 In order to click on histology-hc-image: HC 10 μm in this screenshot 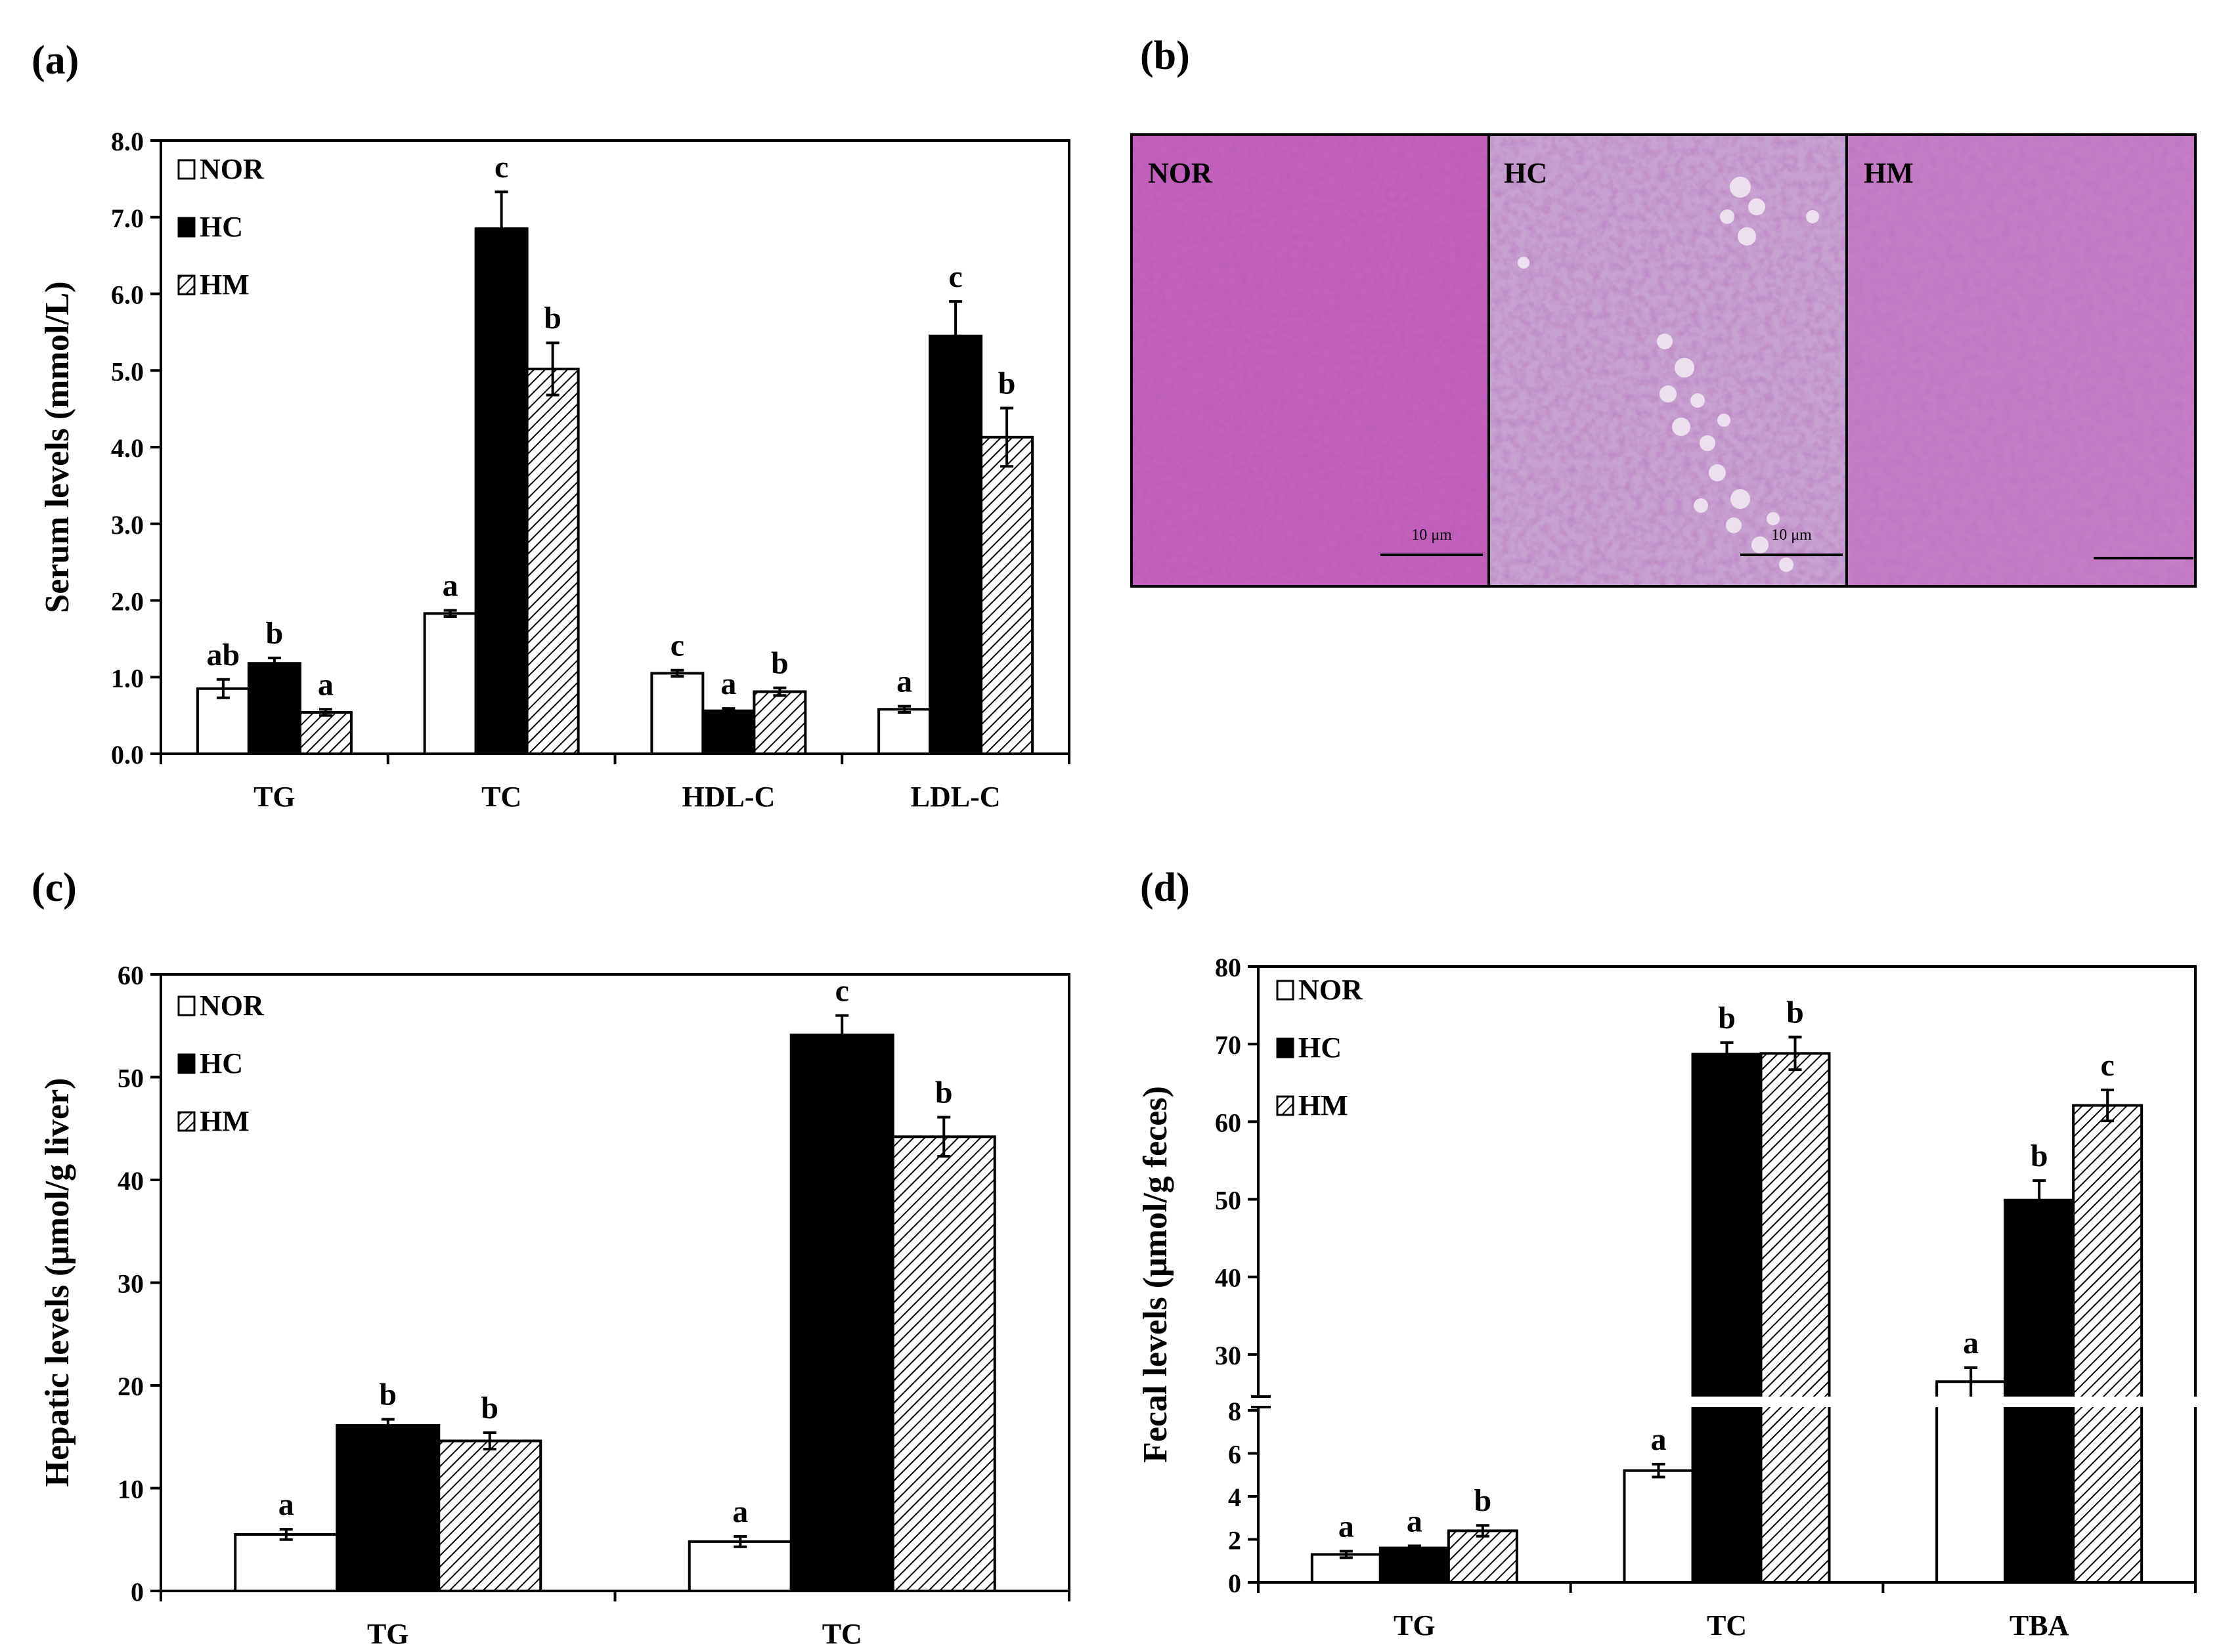, I will do `click(1668, 360)`.